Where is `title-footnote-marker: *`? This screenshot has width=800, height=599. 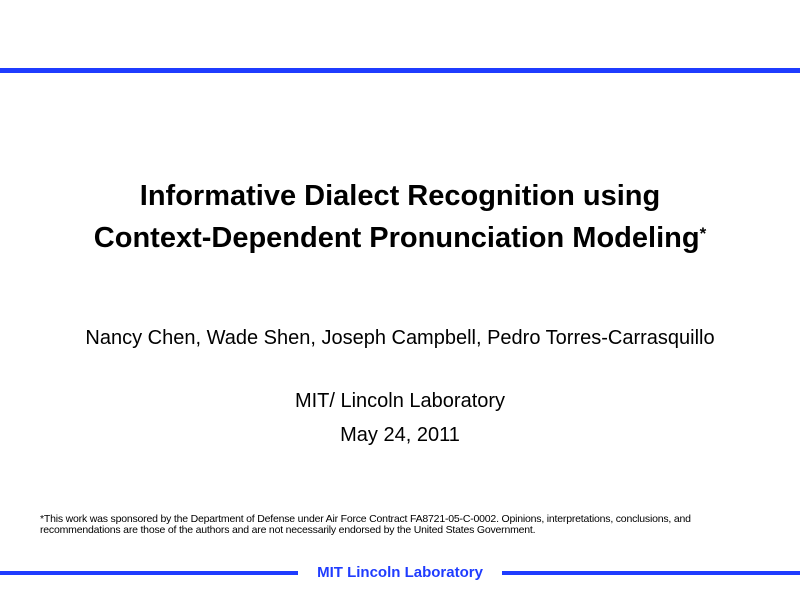
title-footnote-marker: * is located at coordinates (703, 233).